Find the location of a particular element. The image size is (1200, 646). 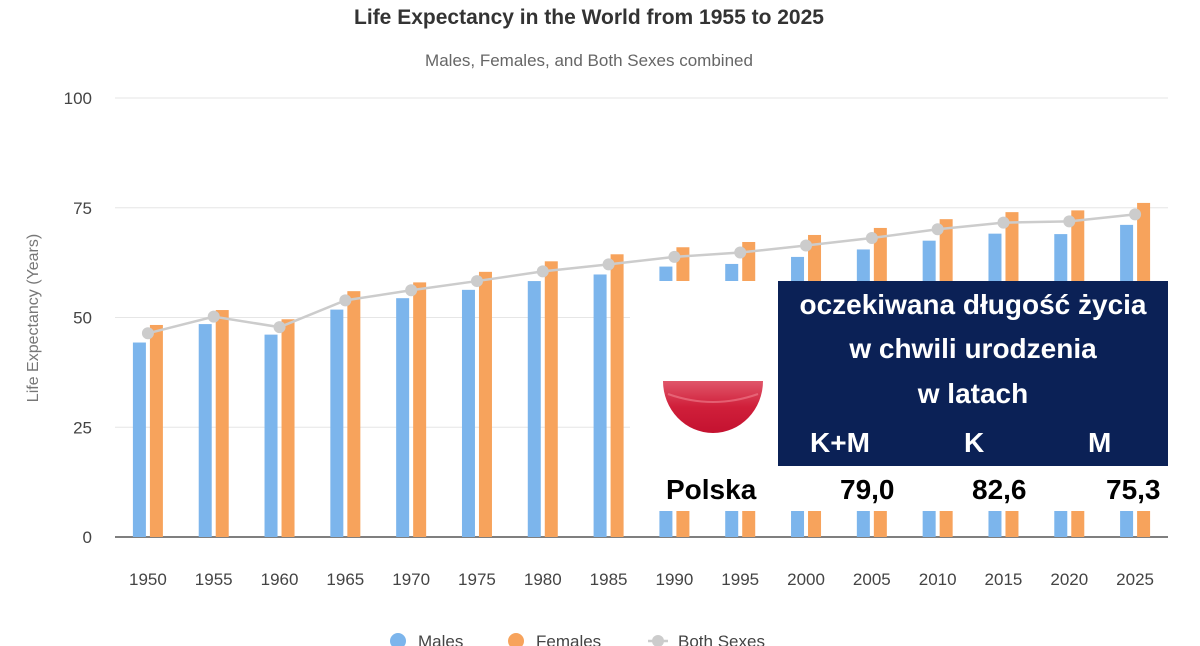

x-tick-label: 1980 is located at coordinates (543, 579).